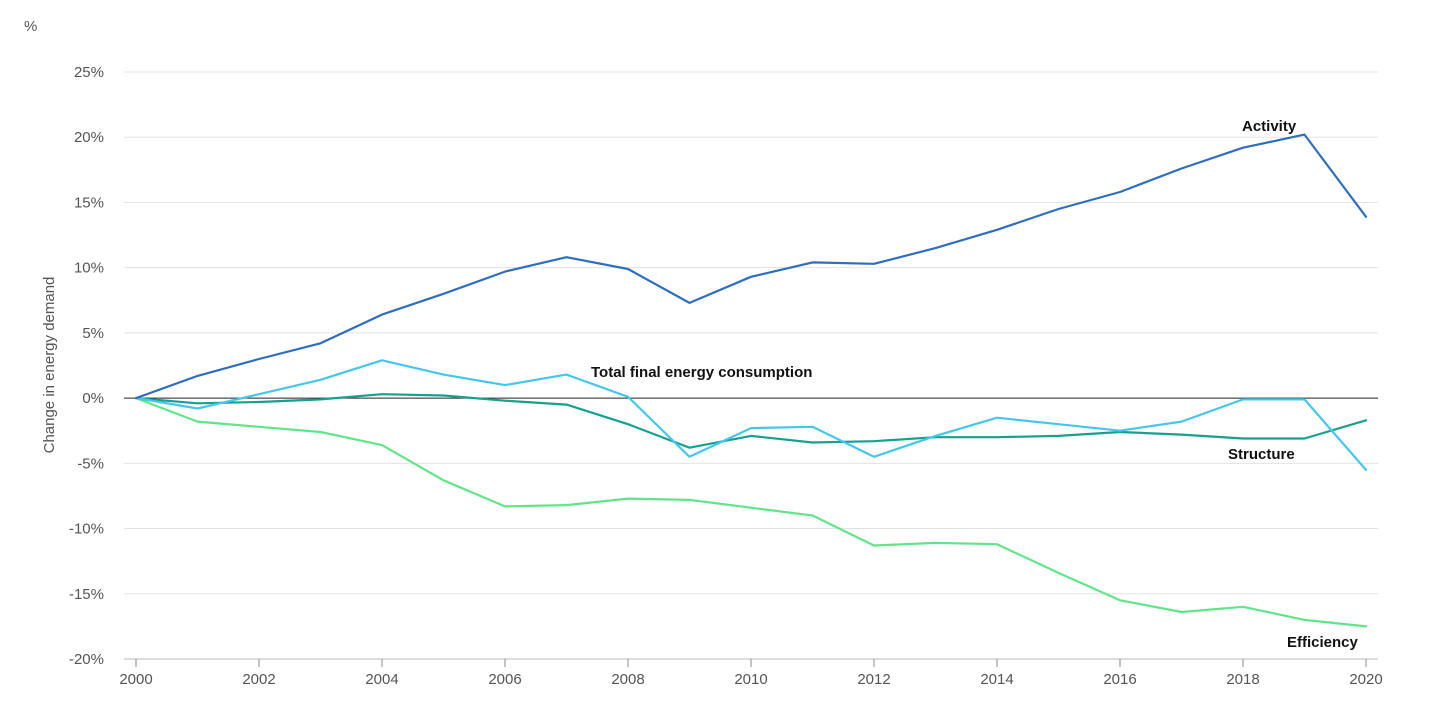 This screenshot has height=725, width=1456. Describe the element at coordinates (89, 268) in the screenshot. I see `y-tick-label: 10%` at that location.